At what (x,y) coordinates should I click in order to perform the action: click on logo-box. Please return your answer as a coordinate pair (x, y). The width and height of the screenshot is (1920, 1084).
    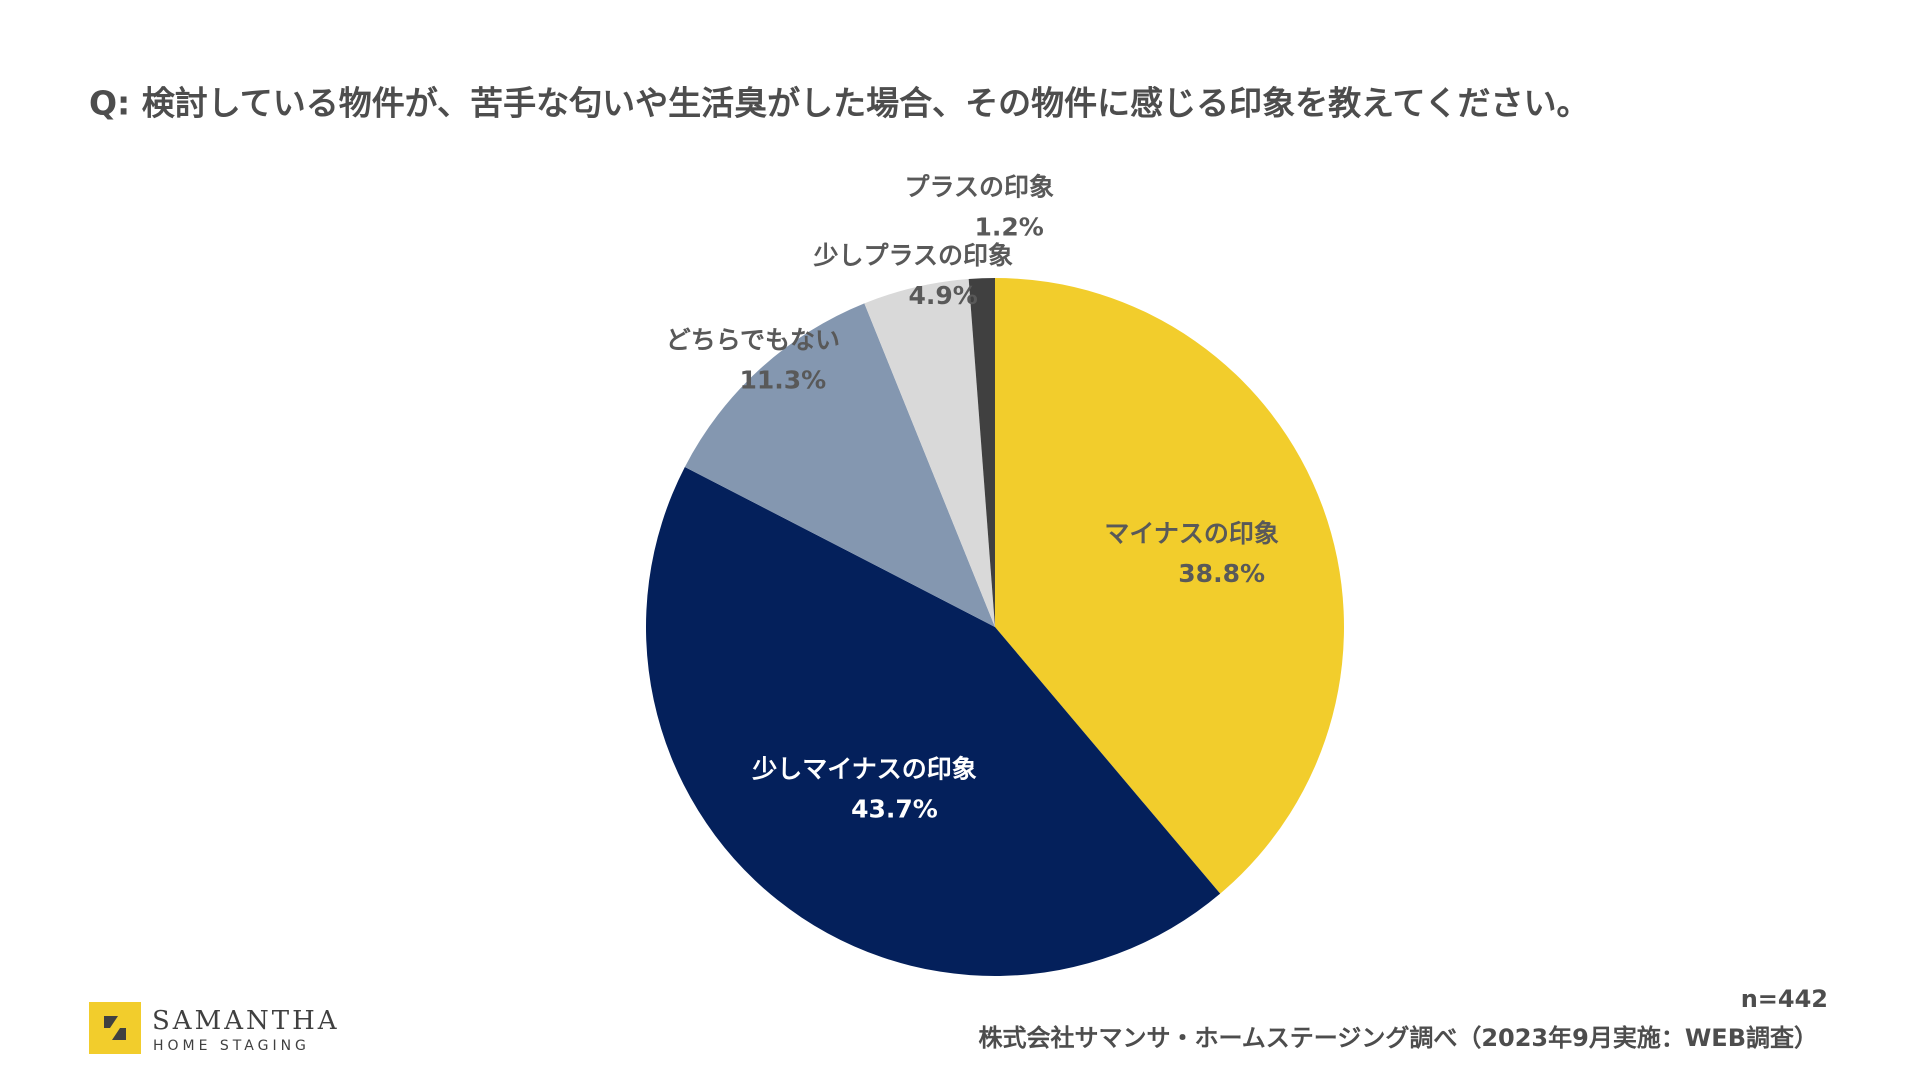
    Looking at the image, I should click on (115, 1028).